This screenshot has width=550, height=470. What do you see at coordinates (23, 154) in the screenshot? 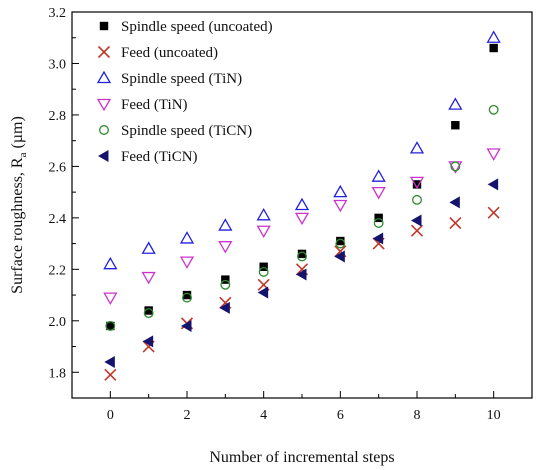
I see `y-axis-title-subscript: a` at bounding box center [23, 154].